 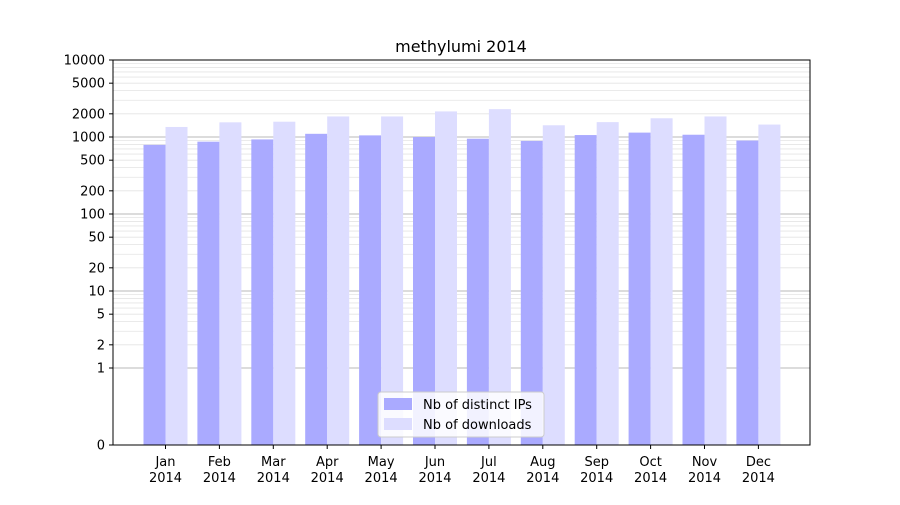 I want to click on x-tick-label: Aug 2014, so click(x=542, y=470).